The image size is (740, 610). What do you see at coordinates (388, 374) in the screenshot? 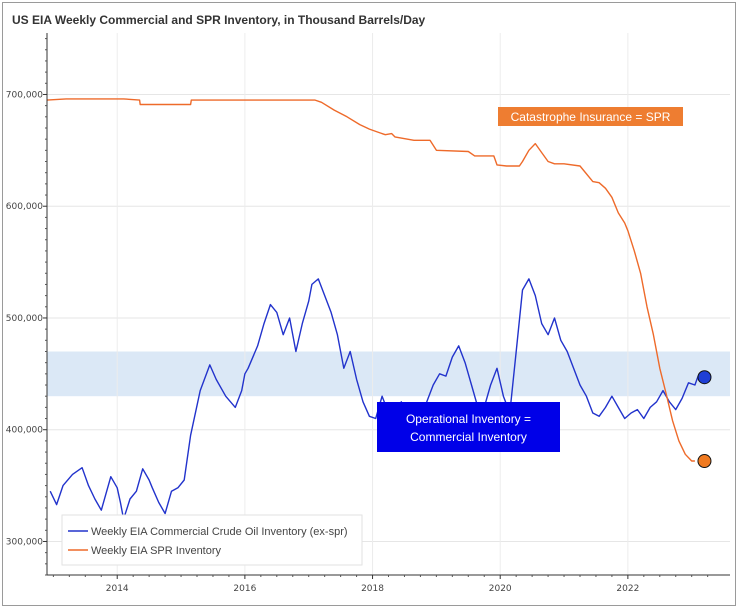
I see `highlight-band` at bounding box center [388, 374].